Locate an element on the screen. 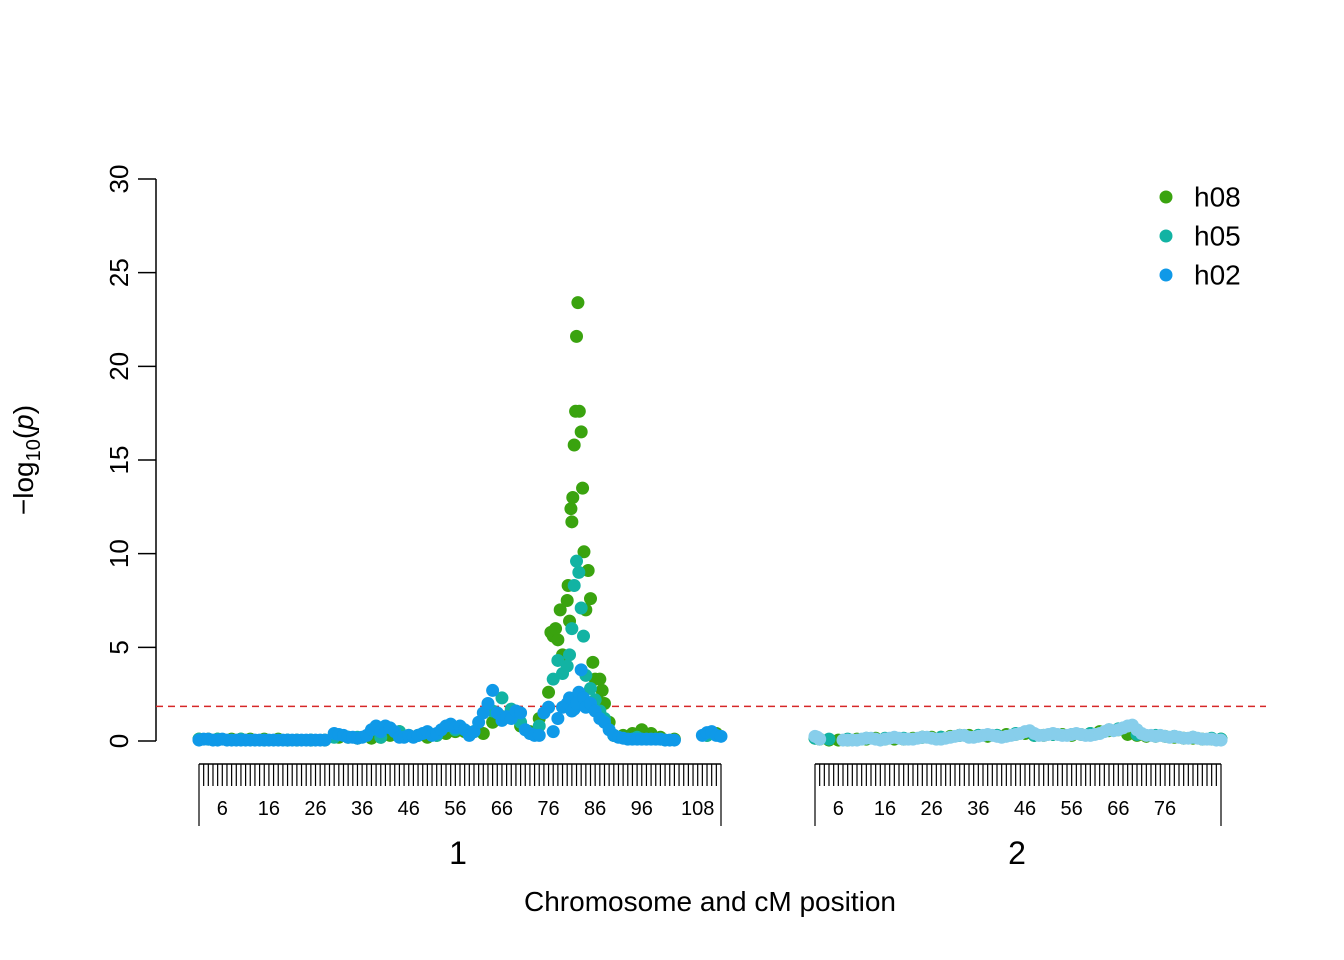  y-axis-label-main: −log is located at coordinates (23, 488).